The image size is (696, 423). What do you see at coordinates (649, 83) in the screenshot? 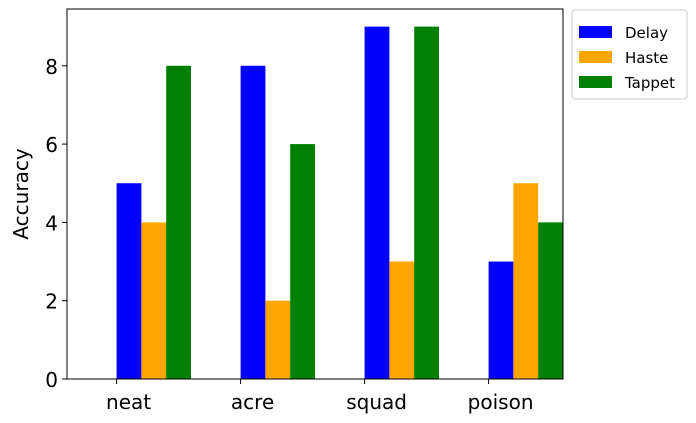
I see `legend-label-tappet: Tappet` at bounding box center [649, 83].